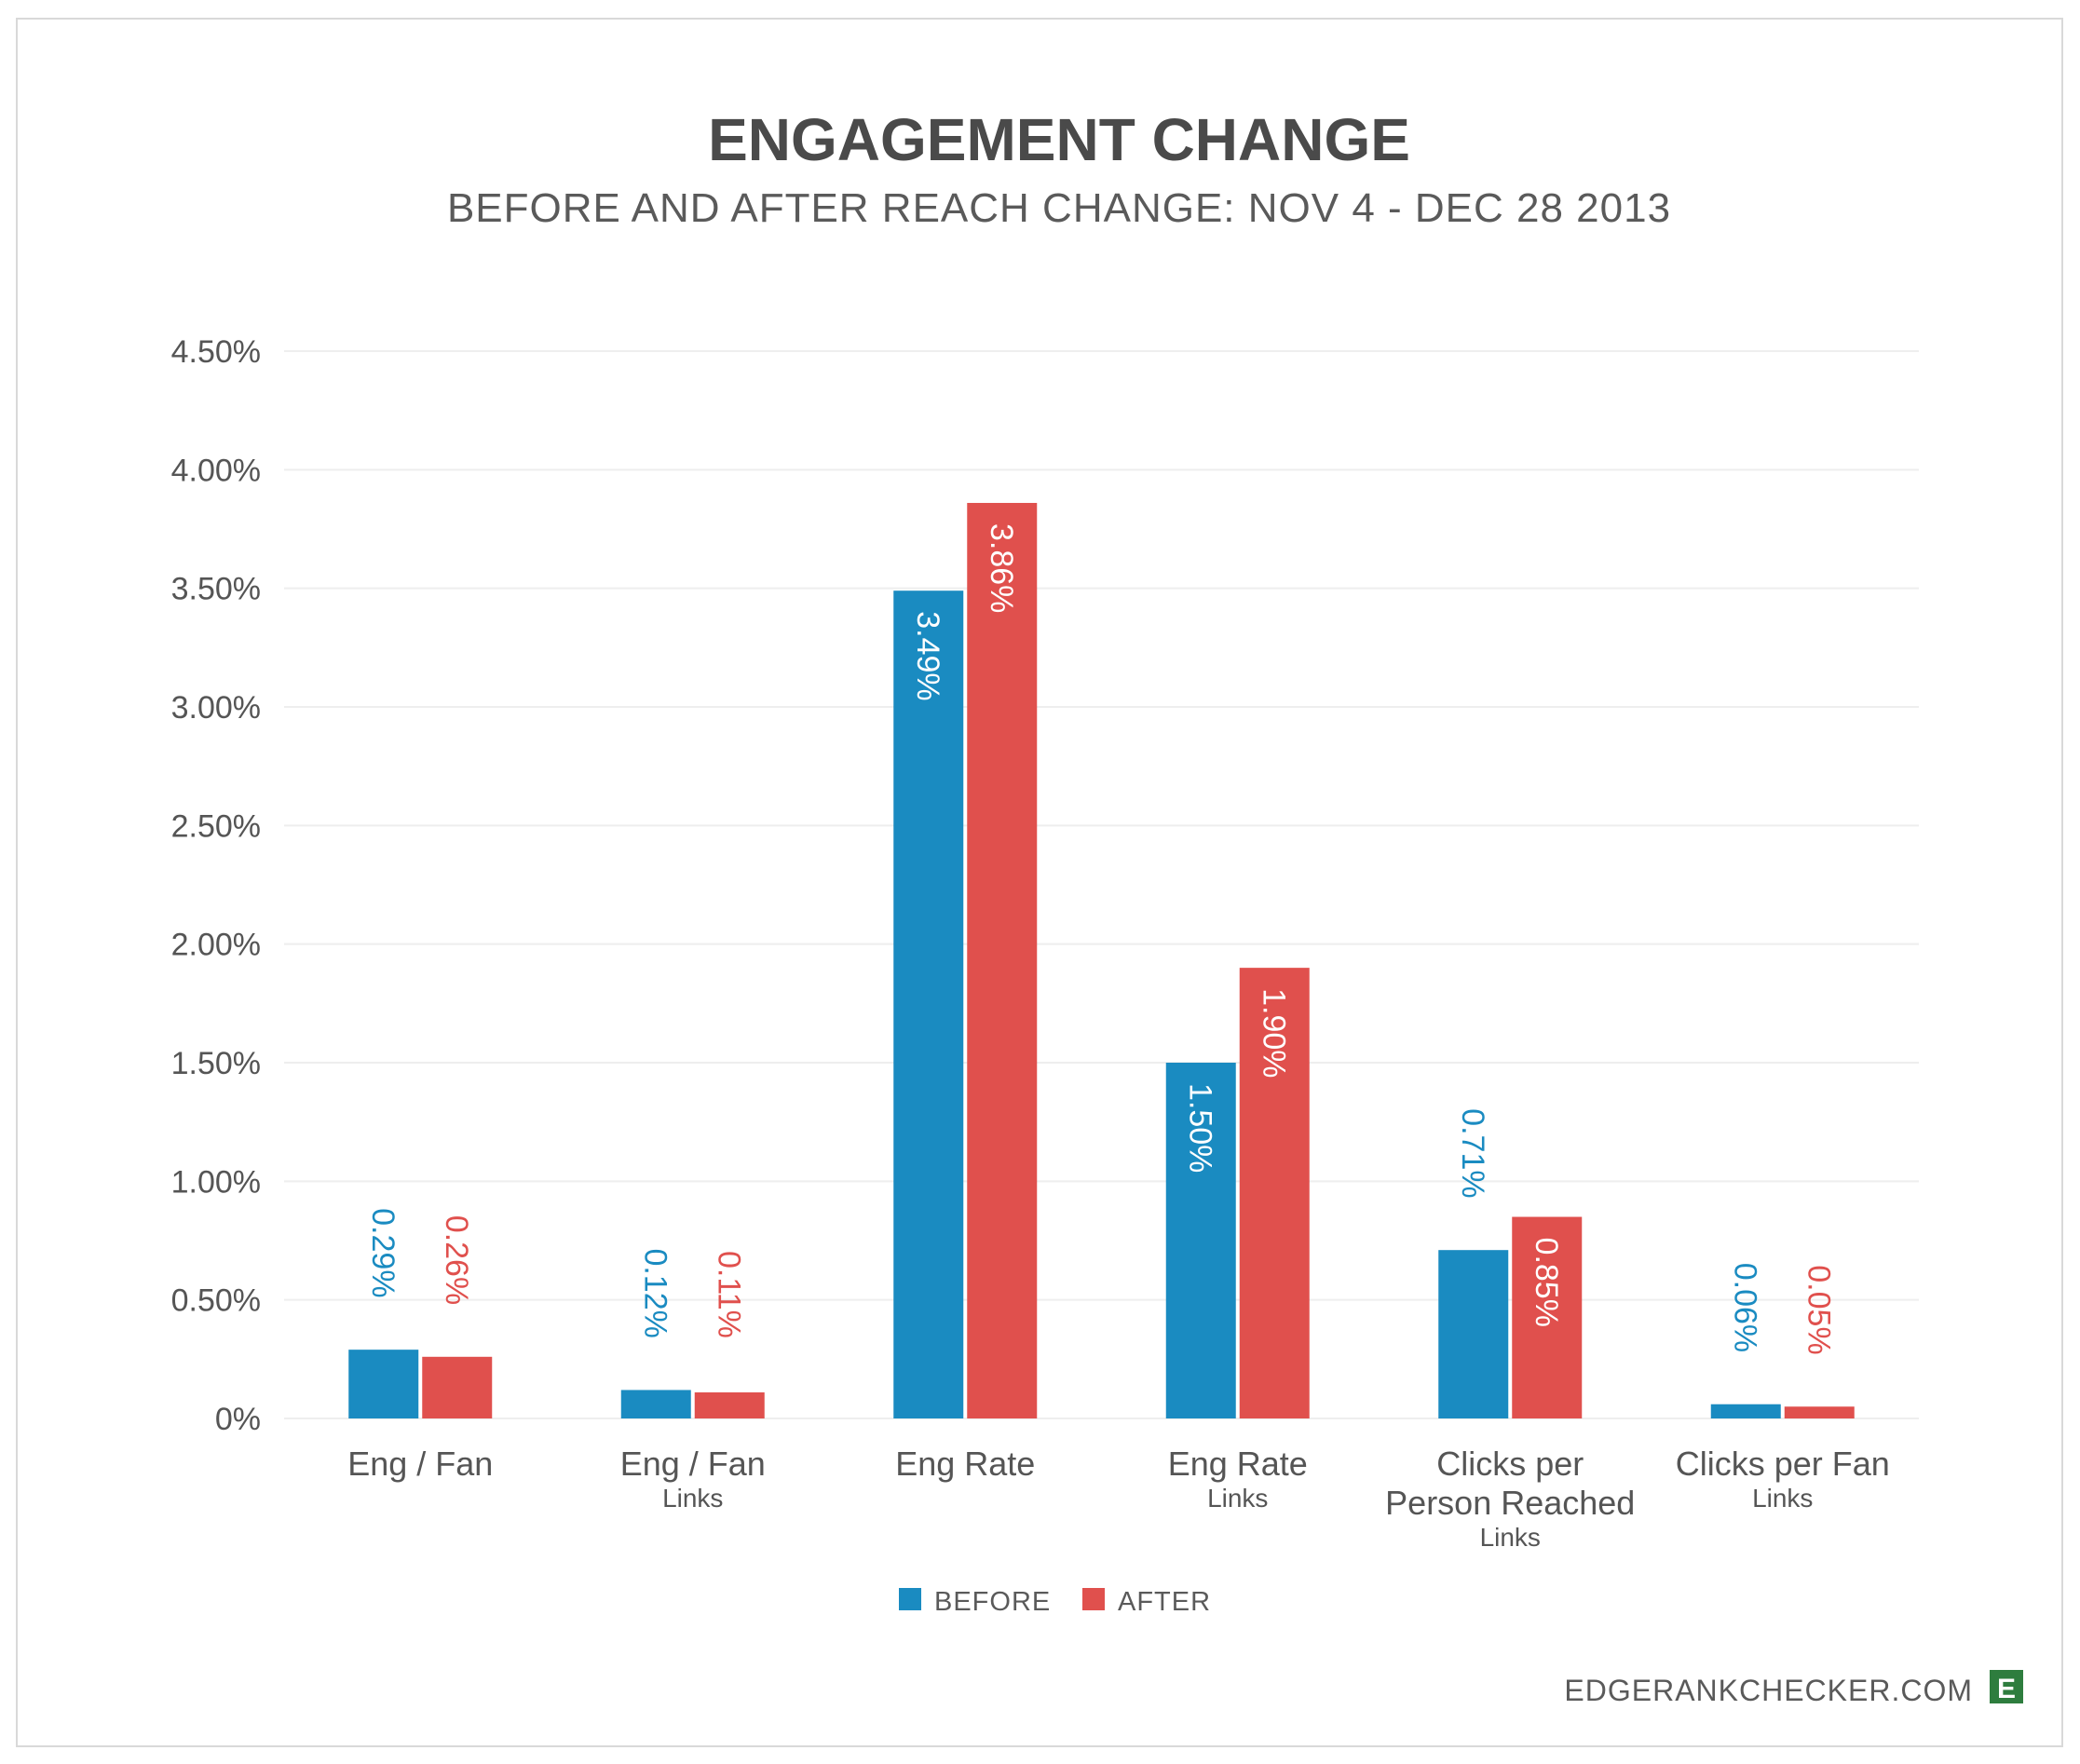 The image size is (2080, 1764). I want to click on category-sublabel-3: Links, so click(1237, 1498).